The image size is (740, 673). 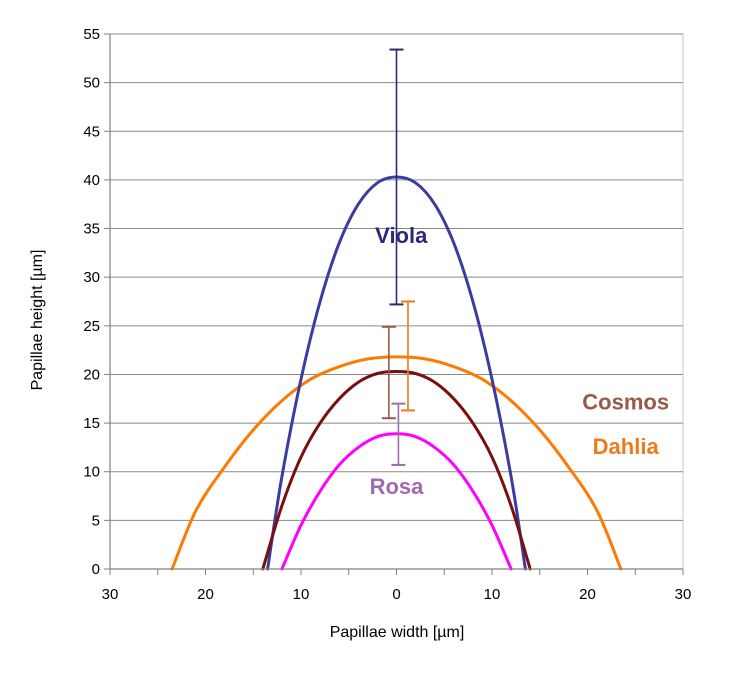 I want to click on y-tick-label: 5, so click(x=96, y=520).